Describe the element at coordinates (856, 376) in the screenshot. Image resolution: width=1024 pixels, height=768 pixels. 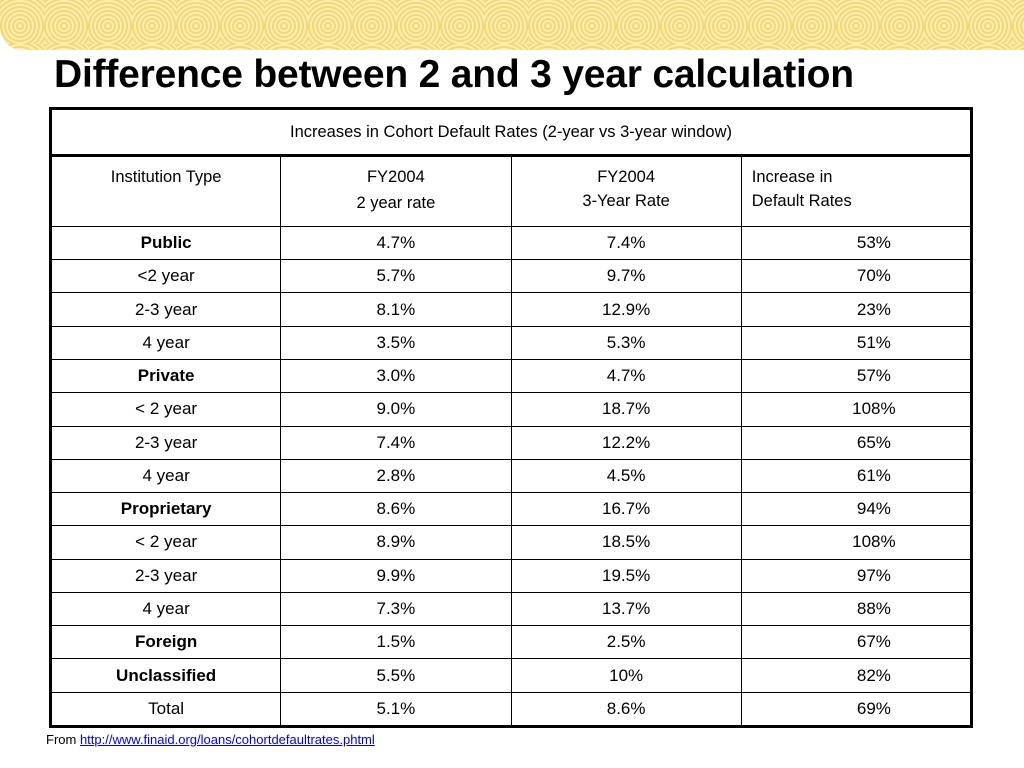
I see `cell-increase: 57%` at that location.